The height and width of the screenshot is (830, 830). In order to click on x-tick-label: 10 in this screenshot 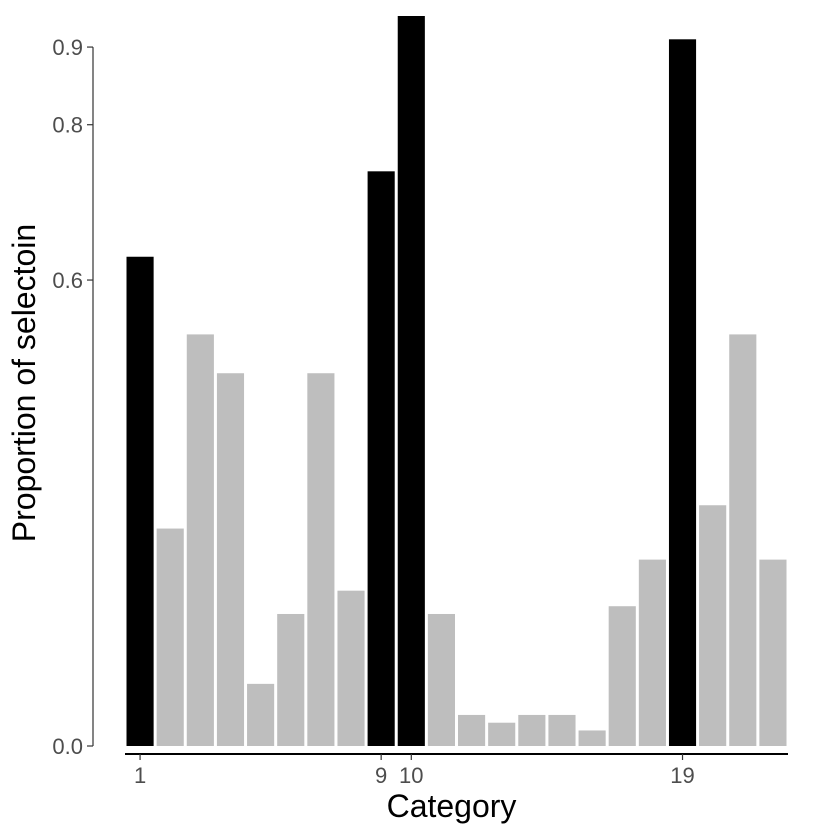, I will do `click(411, 775)`.